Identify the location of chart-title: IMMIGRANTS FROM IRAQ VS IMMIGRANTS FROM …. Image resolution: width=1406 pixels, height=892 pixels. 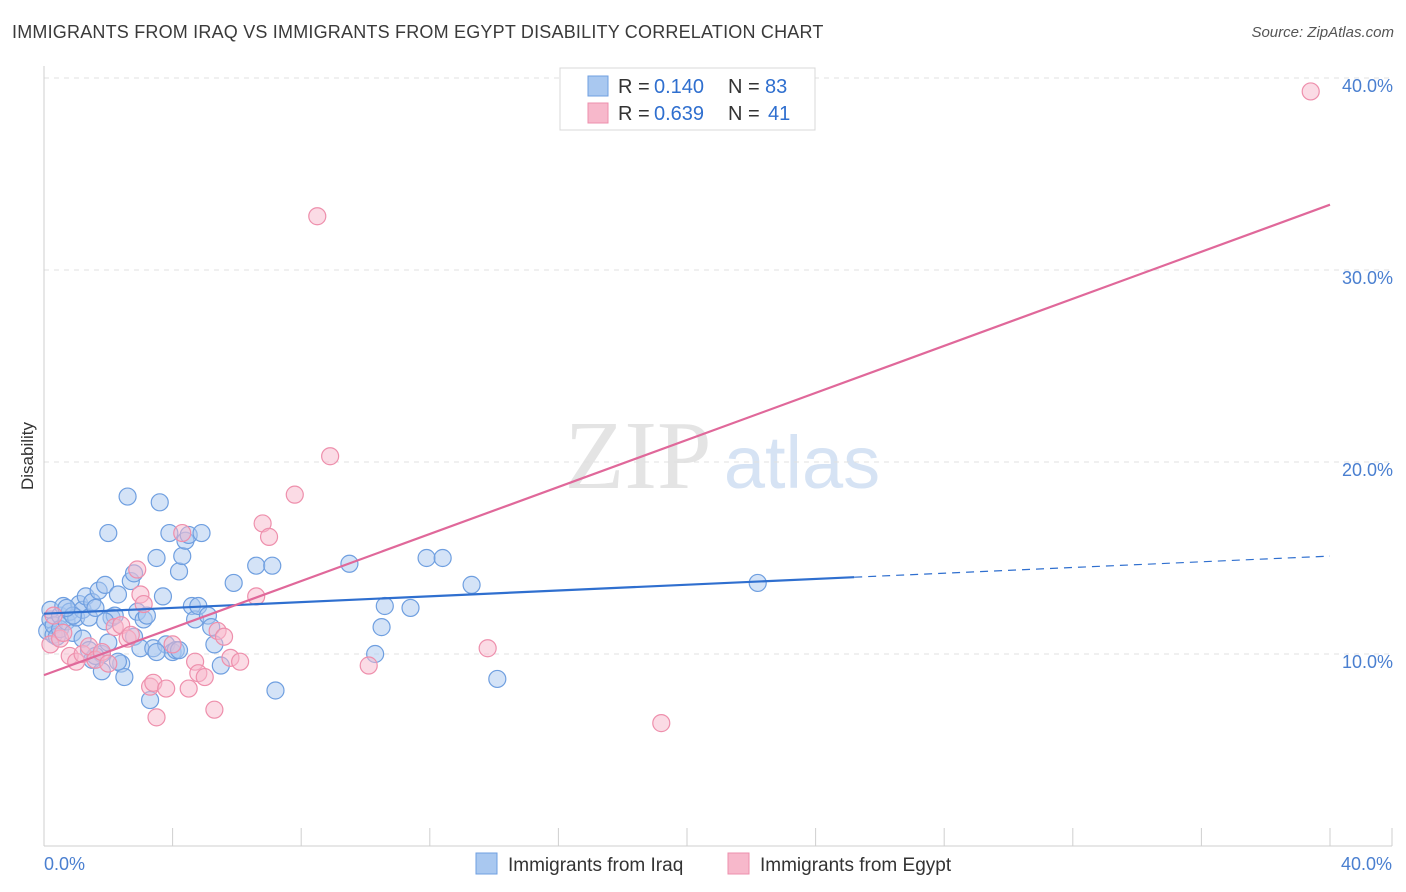
(418, 32).